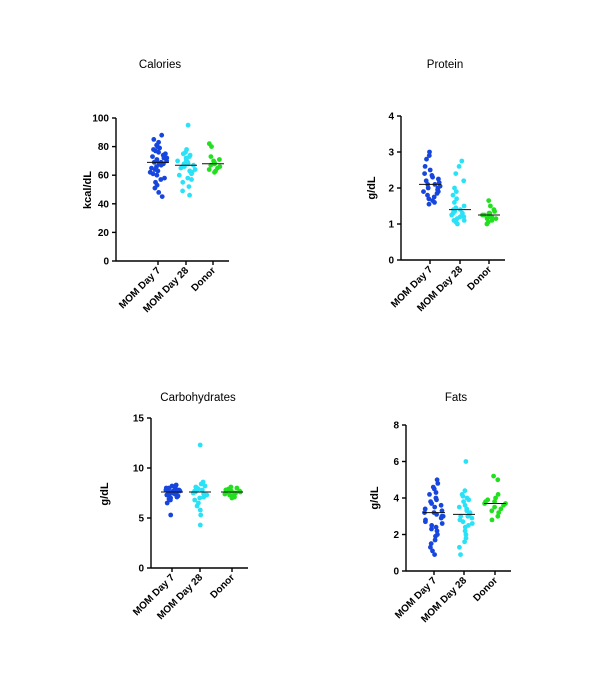 This screenshot has height=692, width=609. I want to click on chart-title: Calories, so click(160, 65).